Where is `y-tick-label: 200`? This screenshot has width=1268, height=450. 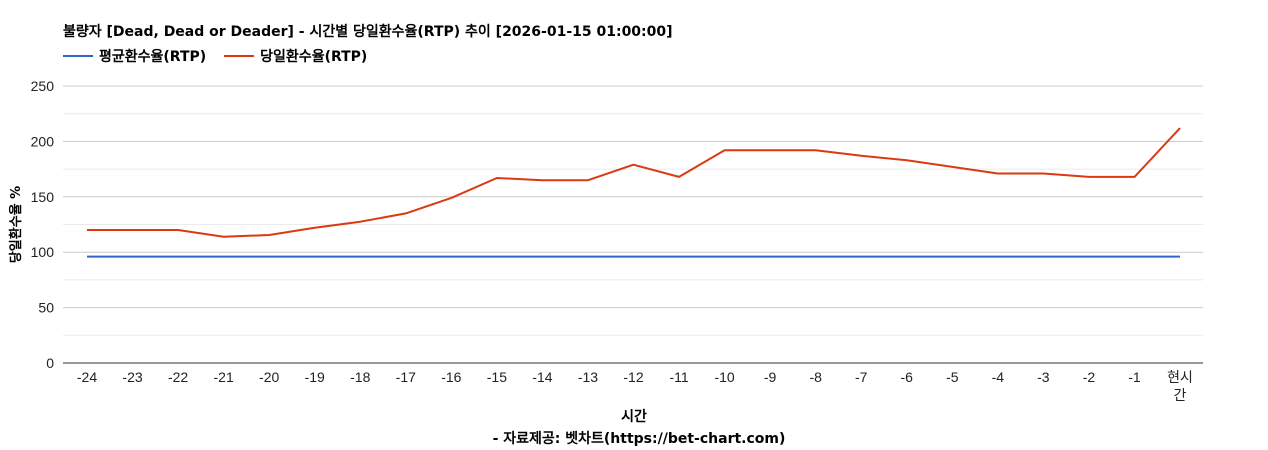
y-tick-label: 200 is located at coordinates (43, 141).